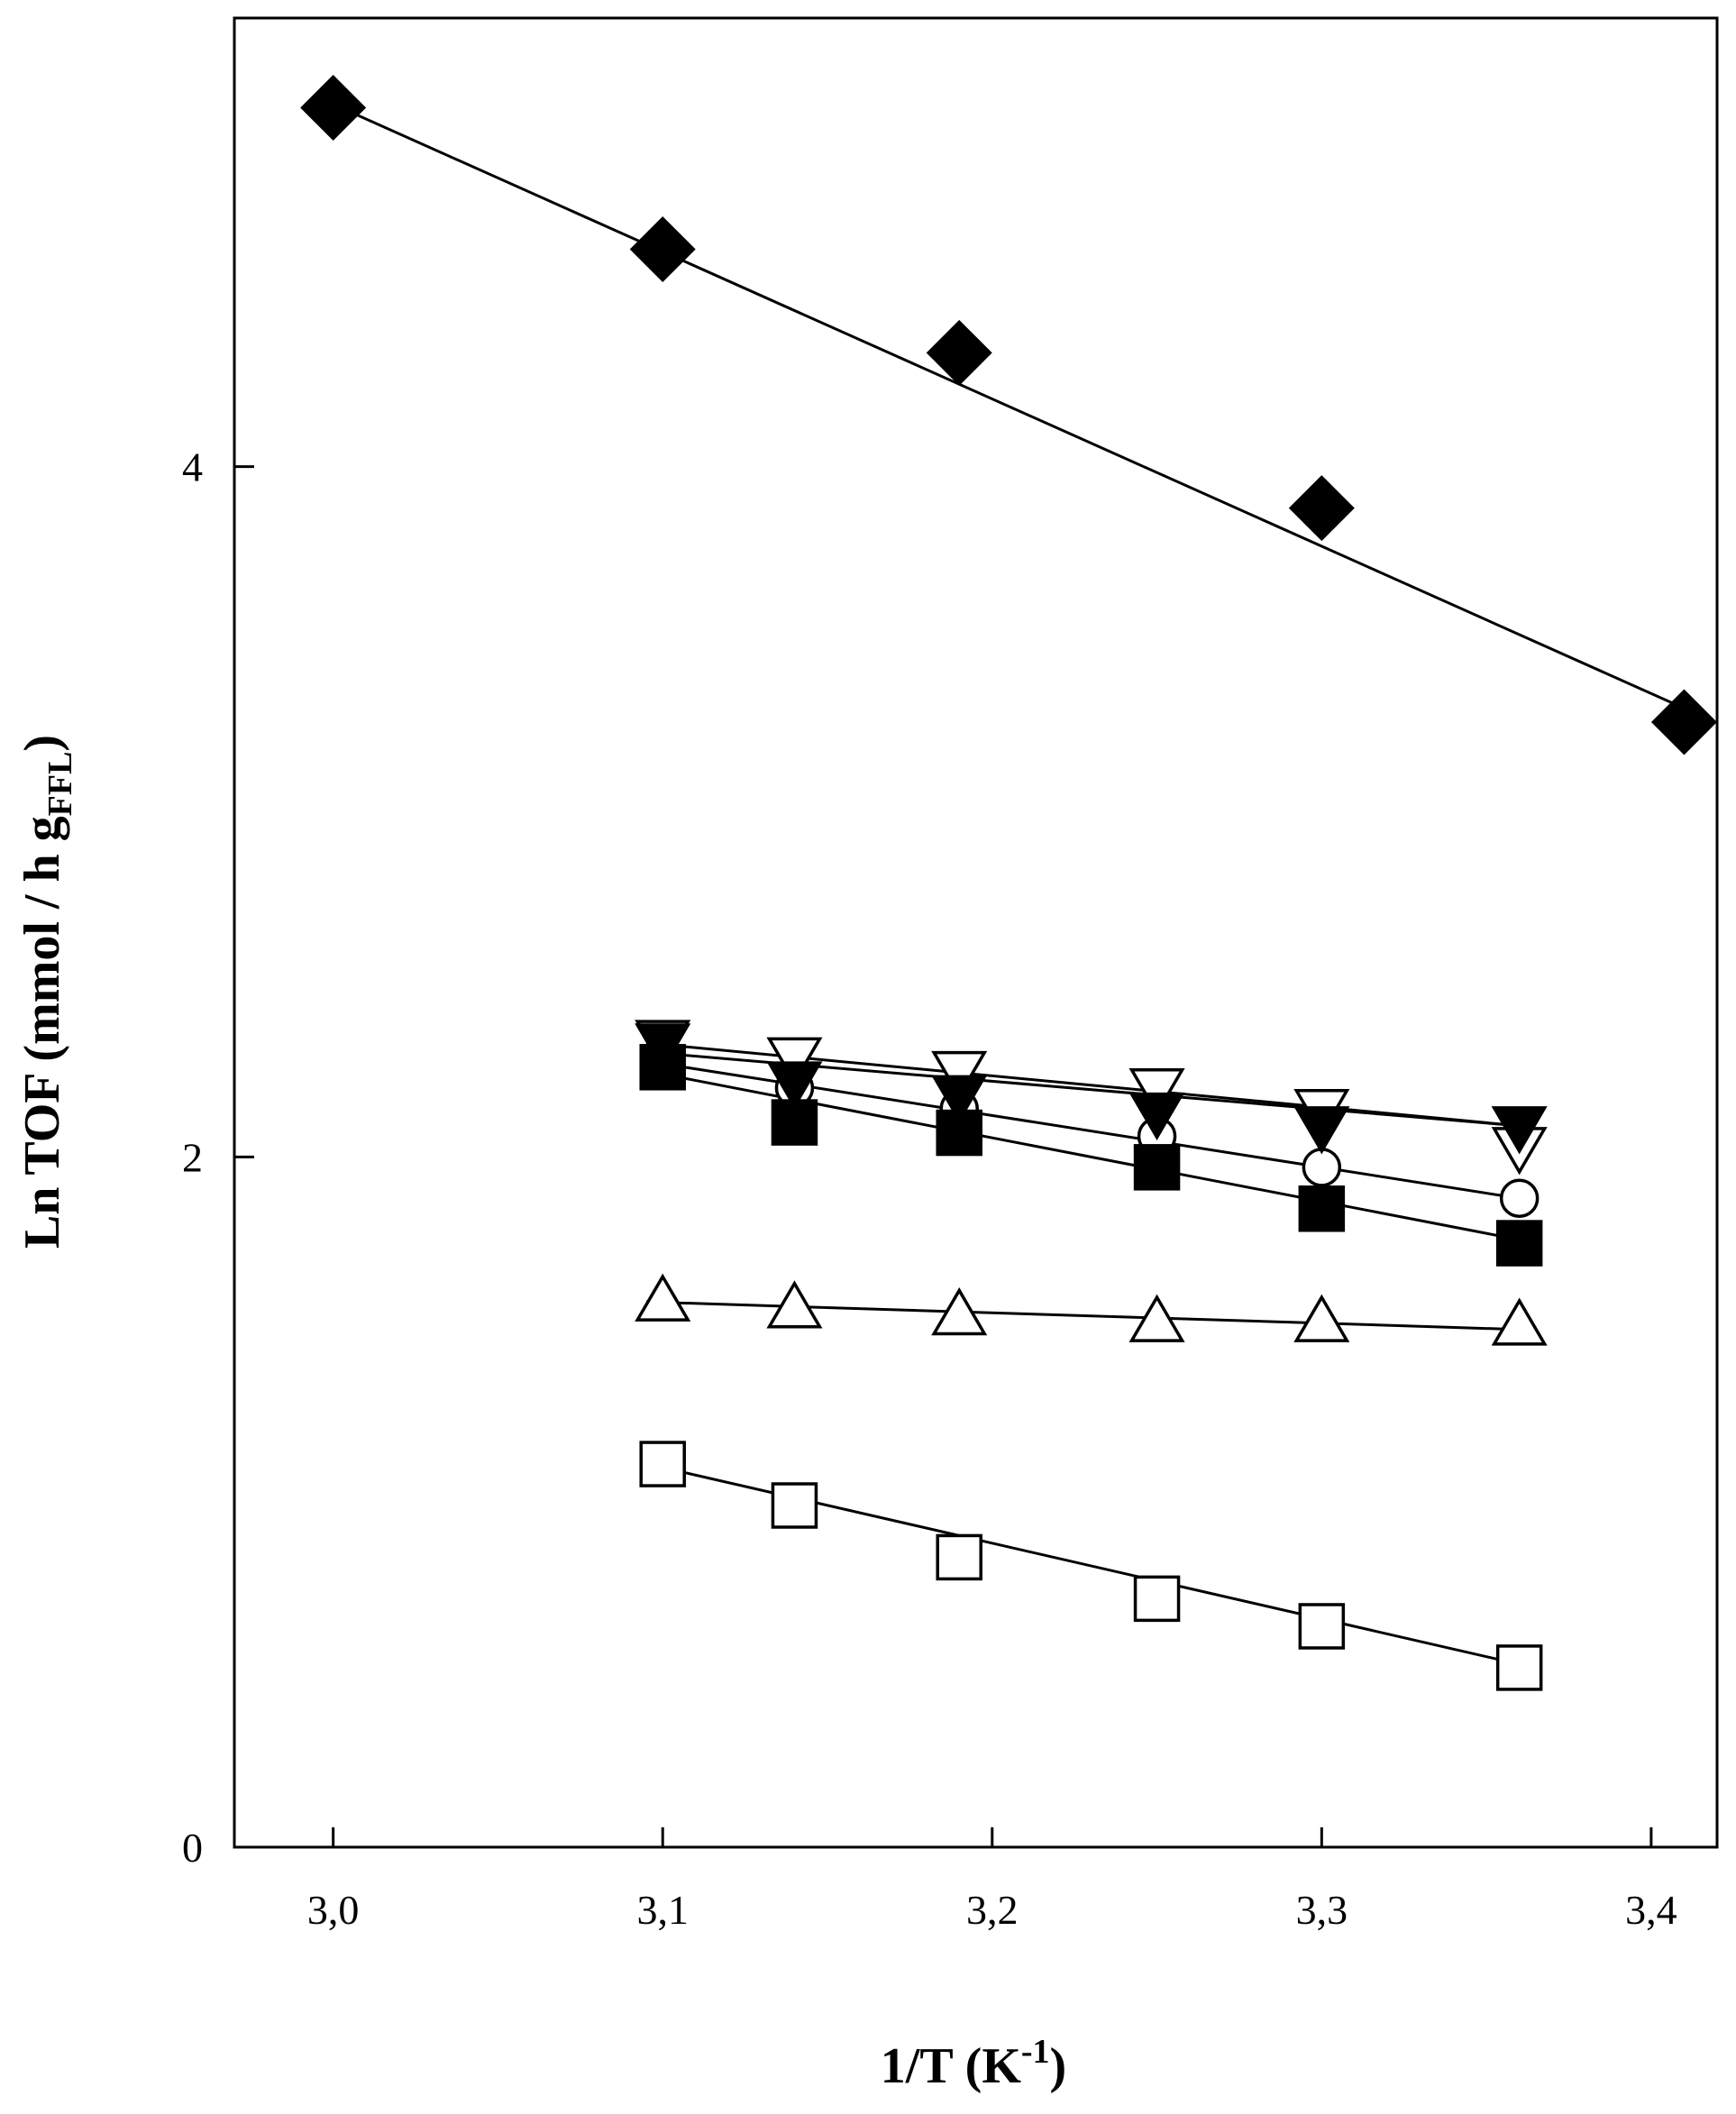 Image resolution: width=1736 pixels, height=2114 pixels. Describe the element at coordinates (1651, 1910) in the screenshot. I see `x-tick-label: 3,4` at that location.